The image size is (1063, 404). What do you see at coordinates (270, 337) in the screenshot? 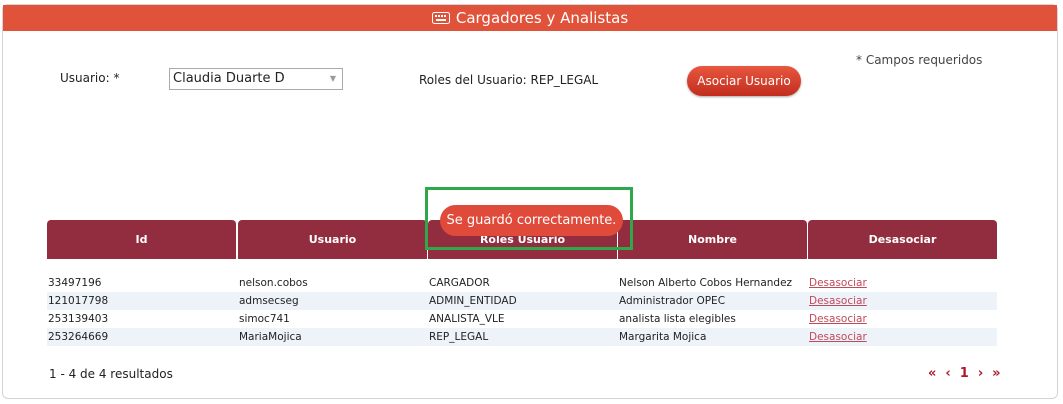
I see `table-cell: MariaMojica` at bounding box center [270, 337].